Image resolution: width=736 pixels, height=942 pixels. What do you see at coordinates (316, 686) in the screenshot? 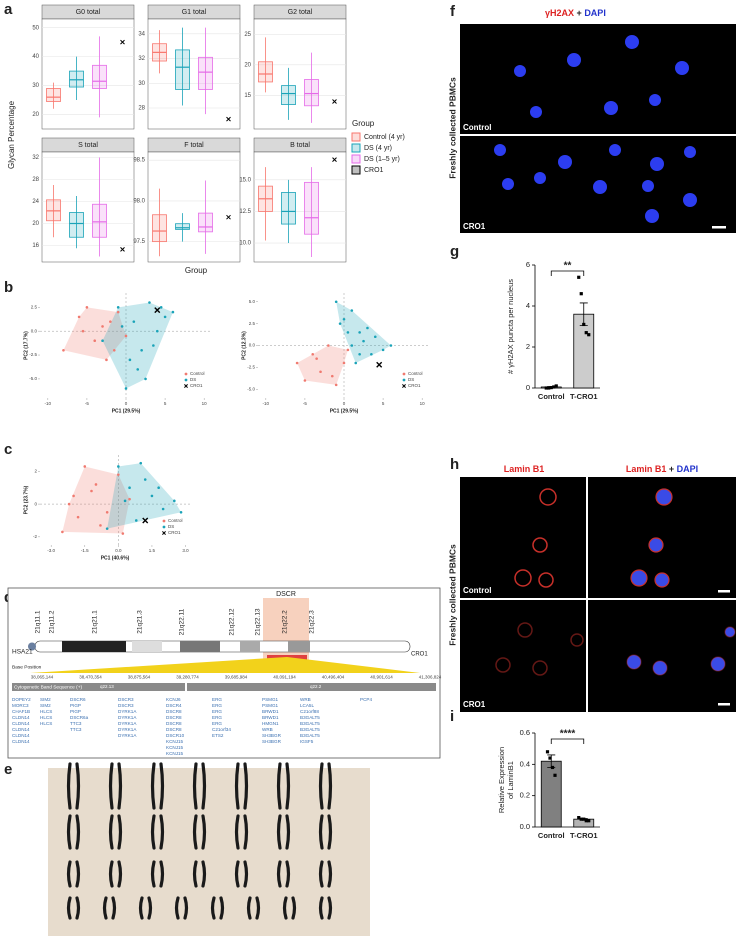
I see `track-band: q22.2` at bounding box center [316, 686].